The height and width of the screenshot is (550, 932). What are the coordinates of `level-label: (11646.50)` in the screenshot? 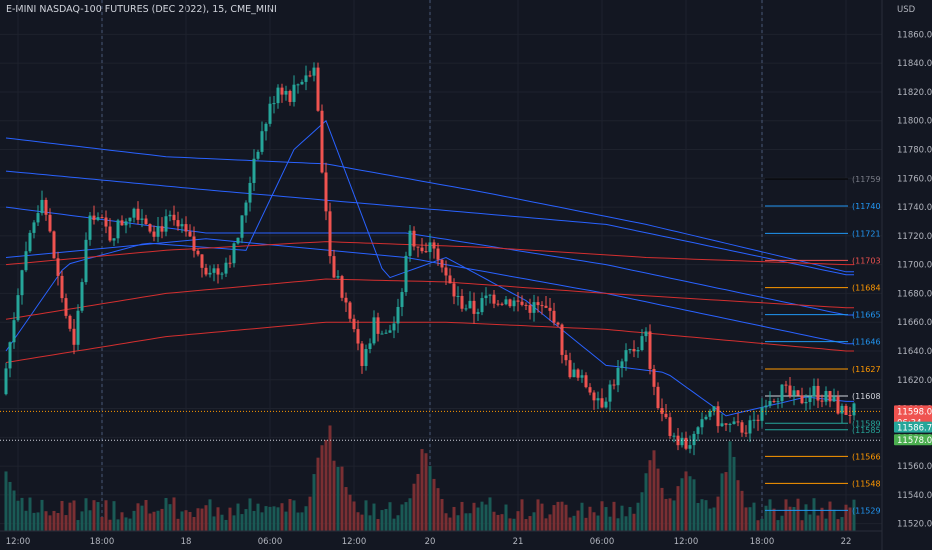 It's located at (874, 342).